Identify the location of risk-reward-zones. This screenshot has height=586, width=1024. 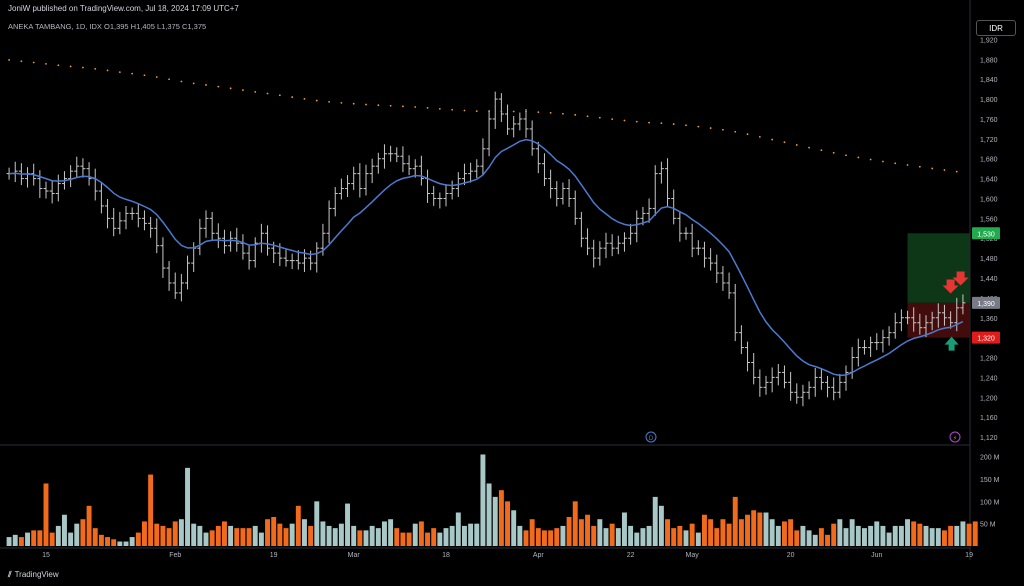
(938, 285).